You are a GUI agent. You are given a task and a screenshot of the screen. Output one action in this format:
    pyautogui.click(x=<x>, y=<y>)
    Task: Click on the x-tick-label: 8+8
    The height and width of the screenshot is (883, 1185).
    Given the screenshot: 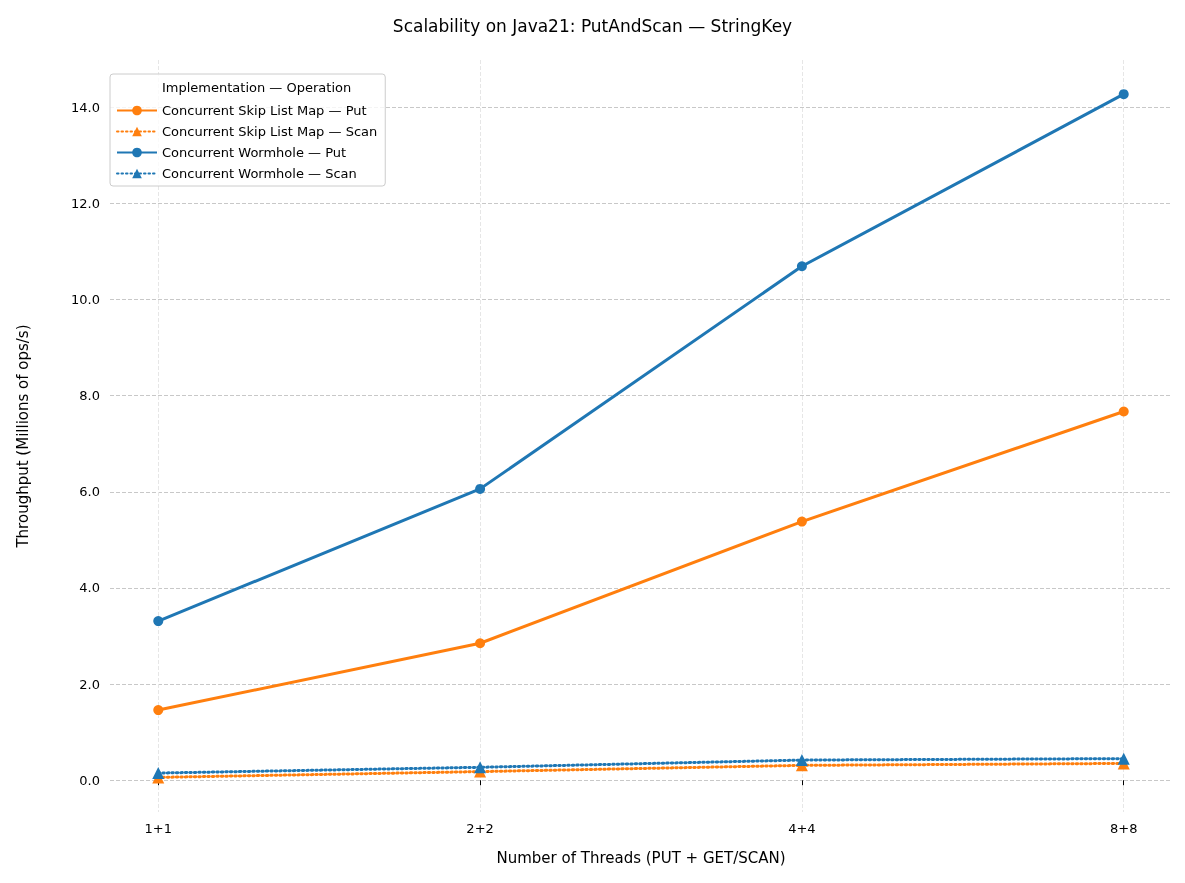 What is the action you would take?
    pyautogui.click(x=1124, y=828)
    